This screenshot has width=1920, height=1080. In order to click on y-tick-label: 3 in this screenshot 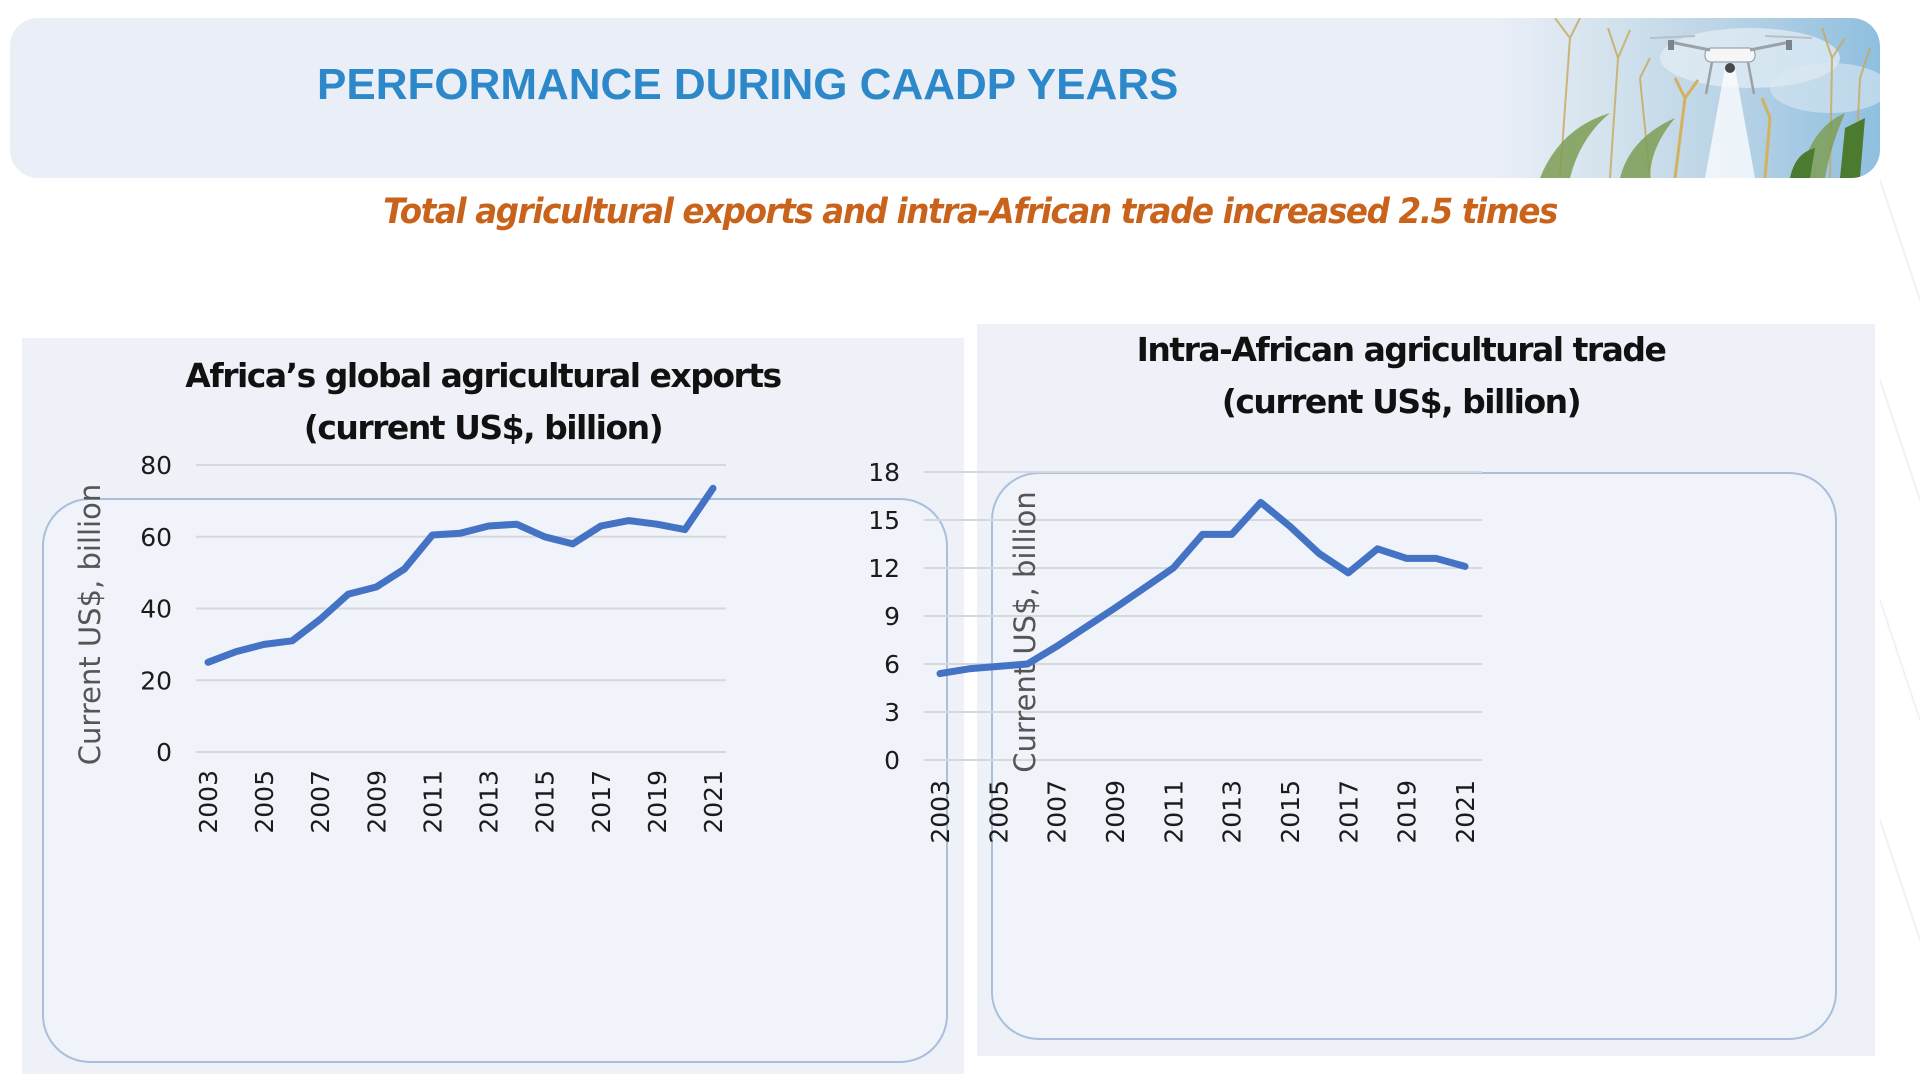, I will do `click(892, 712)`.